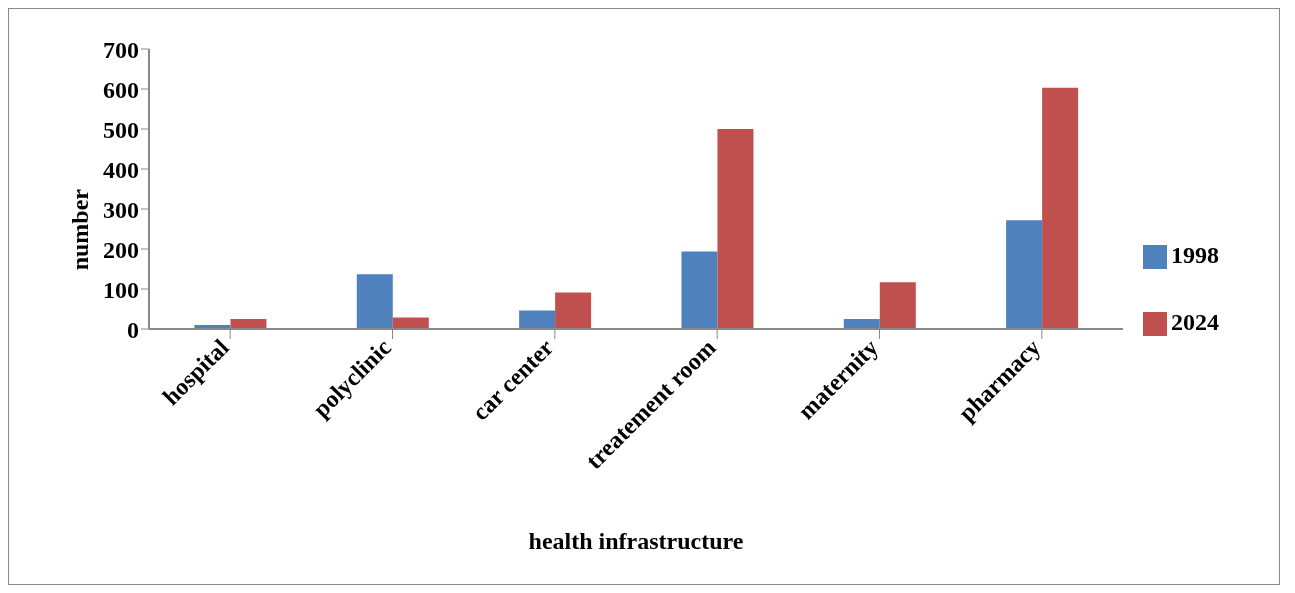  I want to click on y-tick-label: 300, so click(121, 209).